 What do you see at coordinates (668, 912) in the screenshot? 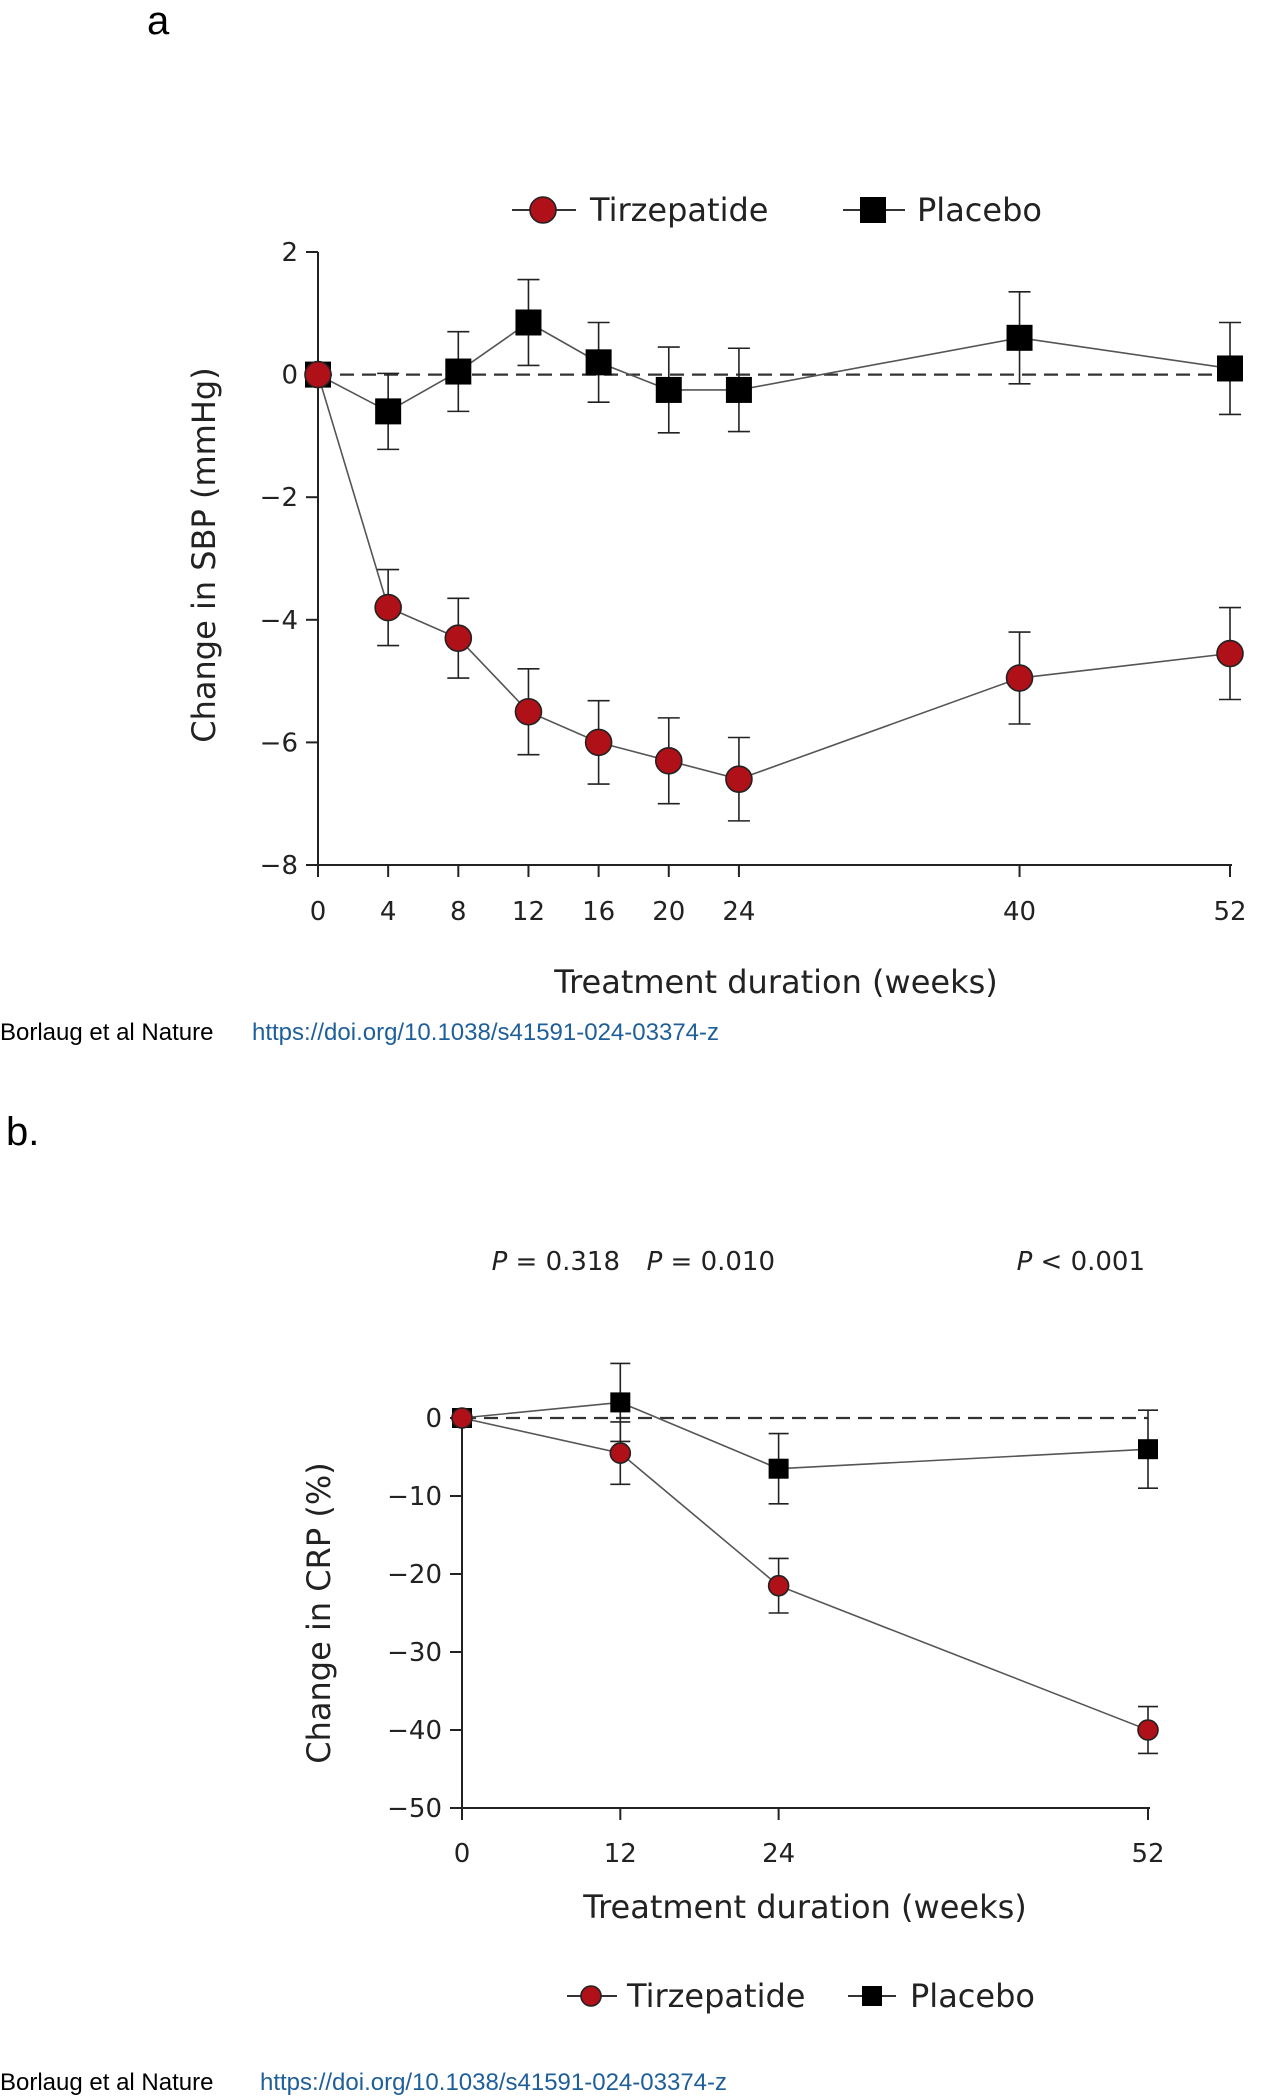
I see `x-tick-label: 20` at bounding box center [668, 912].